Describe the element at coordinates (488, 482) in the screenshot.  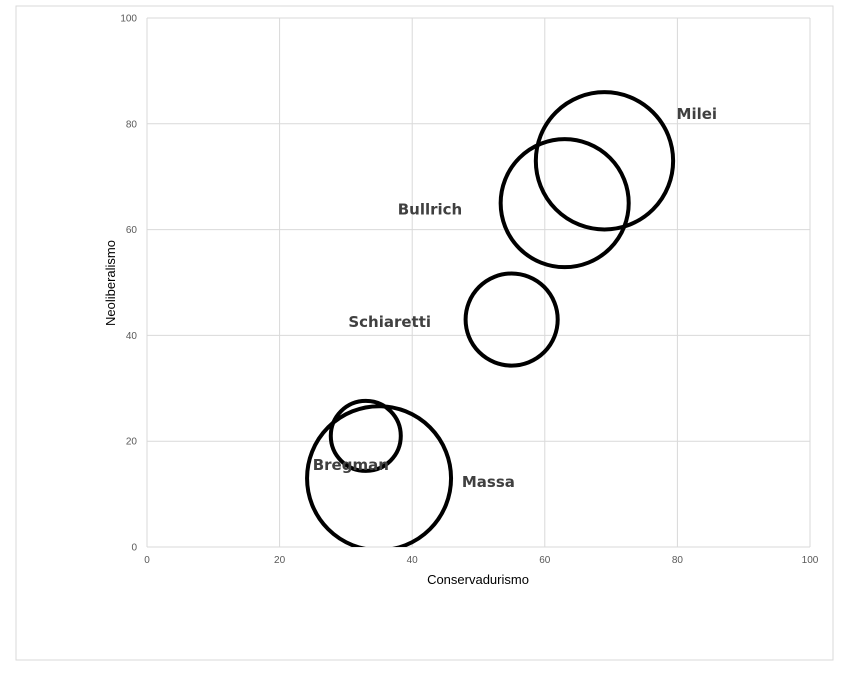
I see `bubble-label: Massa` at that location.